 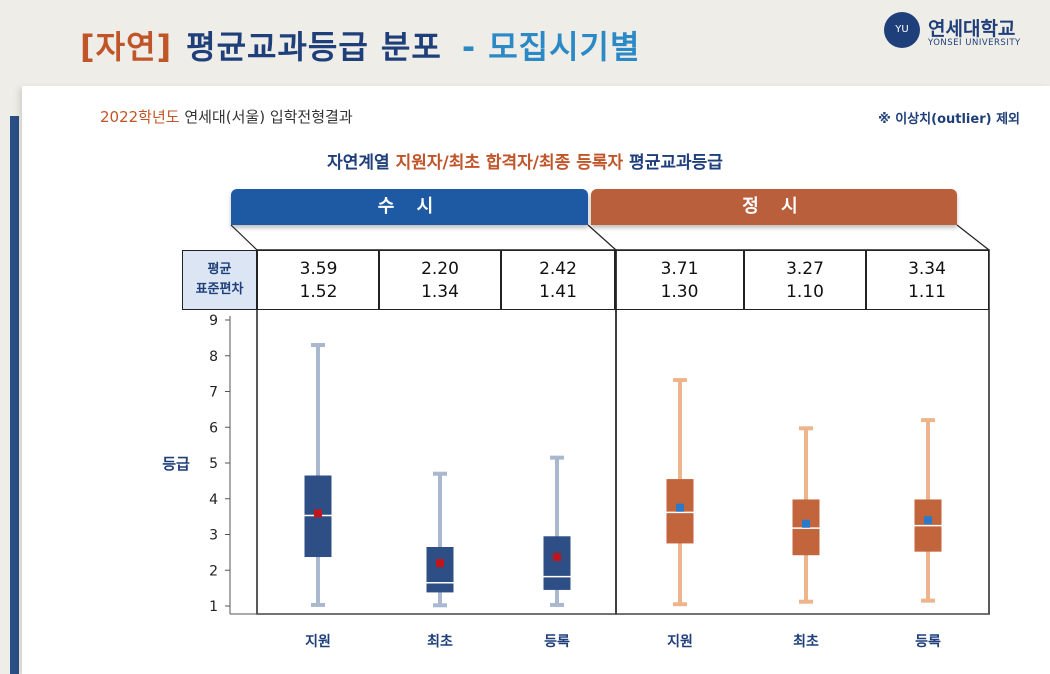 What do you see at coordinates (673, 163) in the screenshot?
I see `chart-title-post: 평균교과등급` at bounding box center [673, 163].